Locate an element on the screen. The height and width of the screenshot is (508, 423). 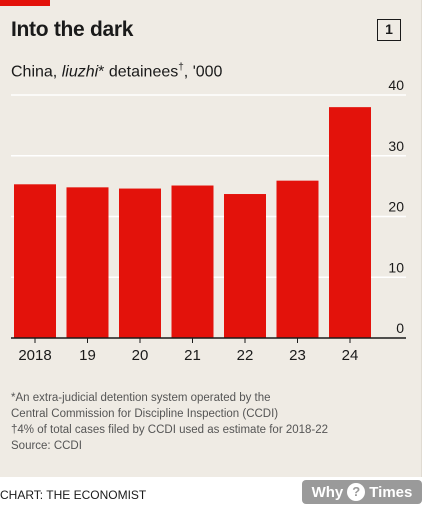
x-tick-label: 19 is located at coordinates (87, 355).